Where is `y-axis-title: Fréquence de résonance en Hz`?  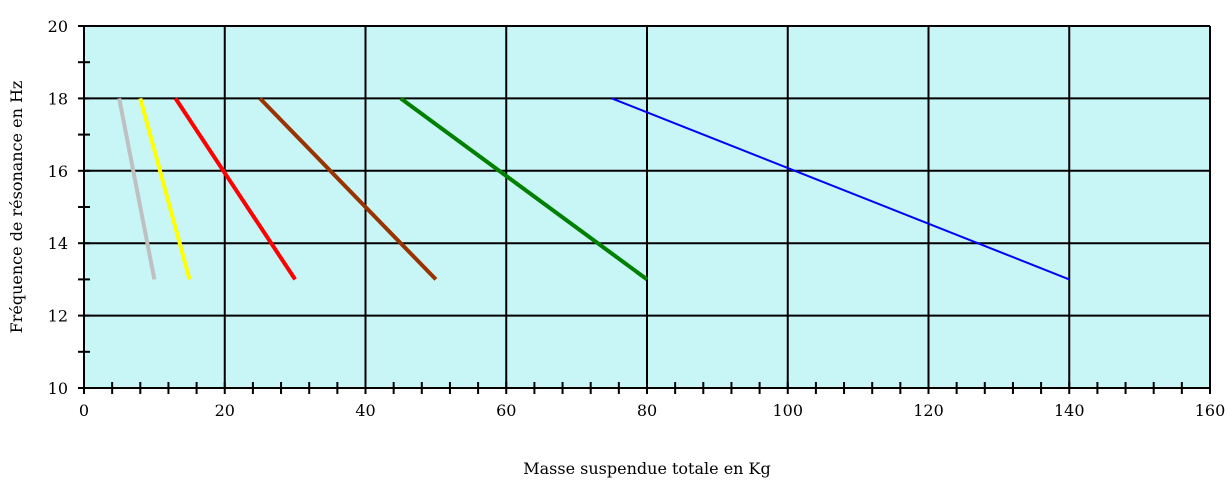 y-axis-title: Fréquence de résonance en Hz is located at coordinates (16, 207).